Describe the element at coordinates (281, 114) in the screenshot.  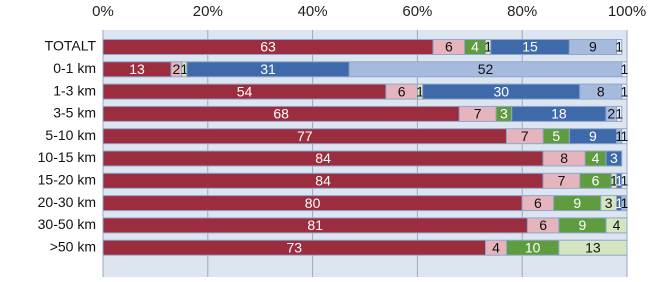
I see `data-label: 68` at that location.